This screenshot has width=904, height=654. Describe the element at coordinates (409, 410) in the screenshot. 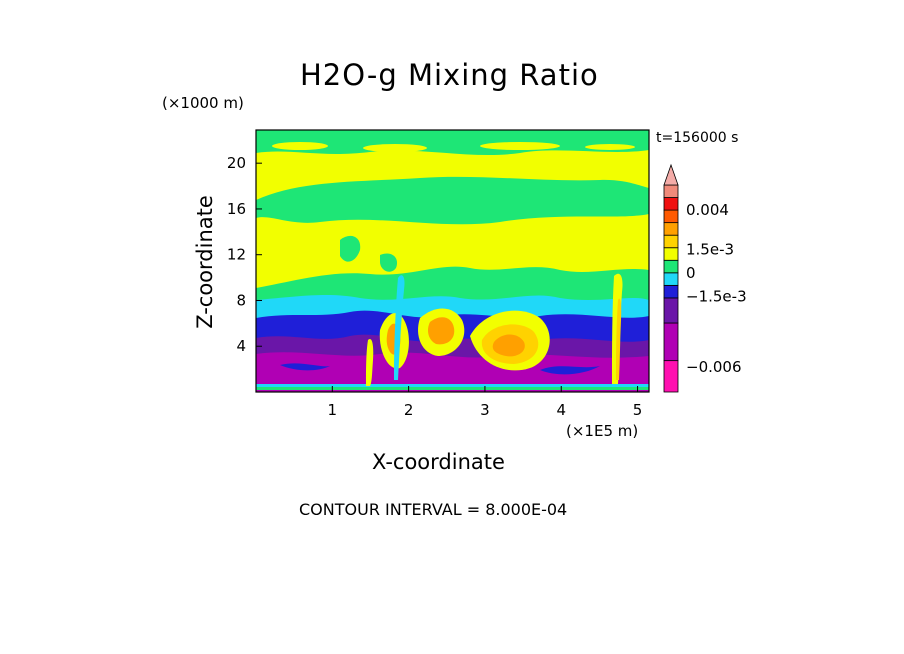

I see `x-tick-label: 2` at that location.